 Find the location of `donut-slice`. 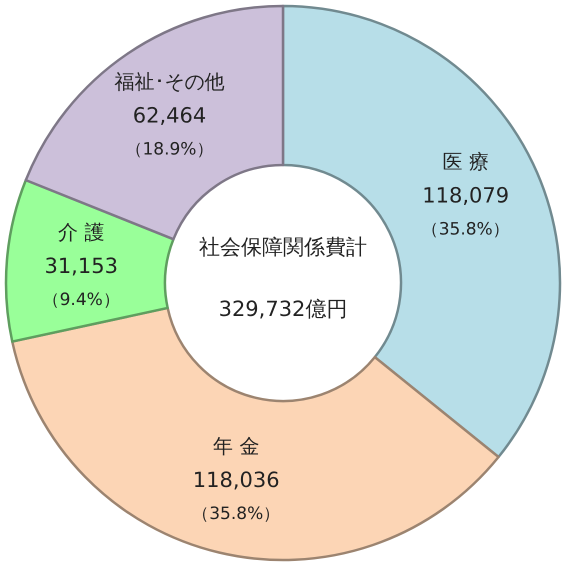

donut-slice is located at coordinates (89, 260).